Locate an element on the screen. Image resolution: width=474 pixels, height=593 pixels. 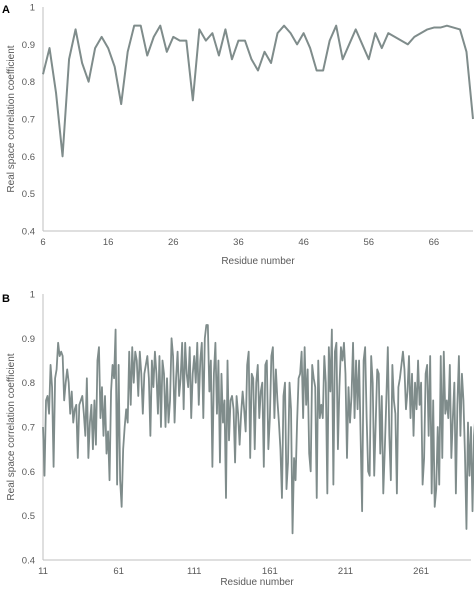
panel-a-y-ticks: 0.4 0.5 0.6 0.7 0.8 0.9 1 is located at coordinates (28, 120).